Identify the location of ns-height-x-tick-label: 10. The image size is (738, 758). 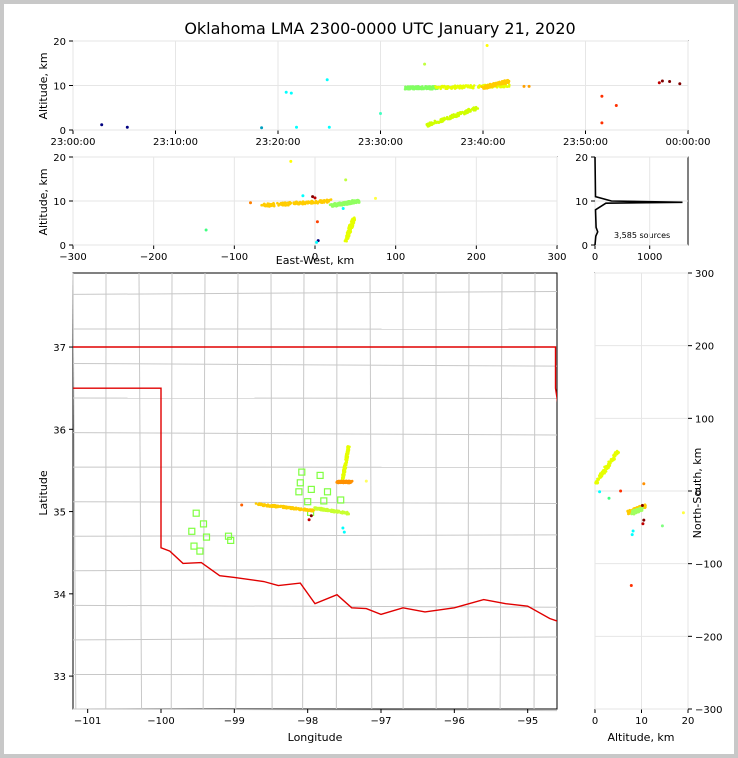
(641, 721).